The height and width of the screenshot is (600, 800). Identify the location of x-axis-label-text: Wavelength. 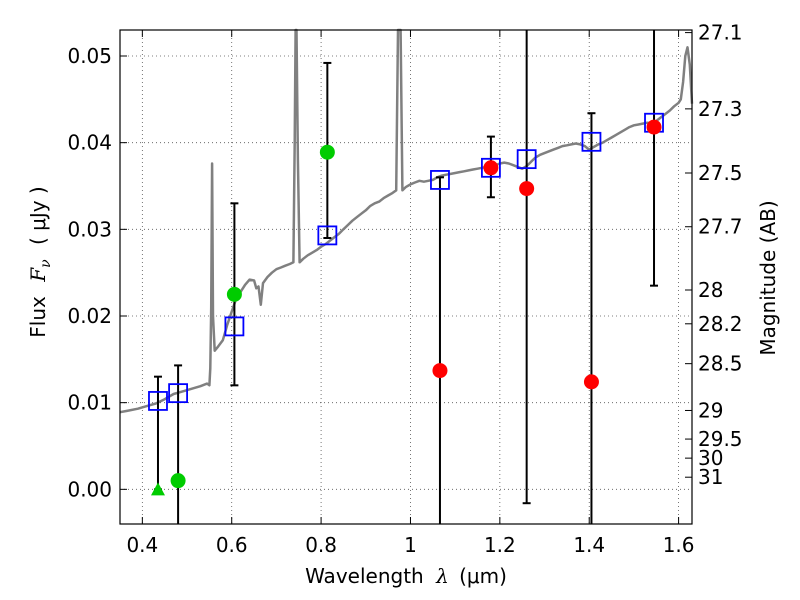
(364, 576).